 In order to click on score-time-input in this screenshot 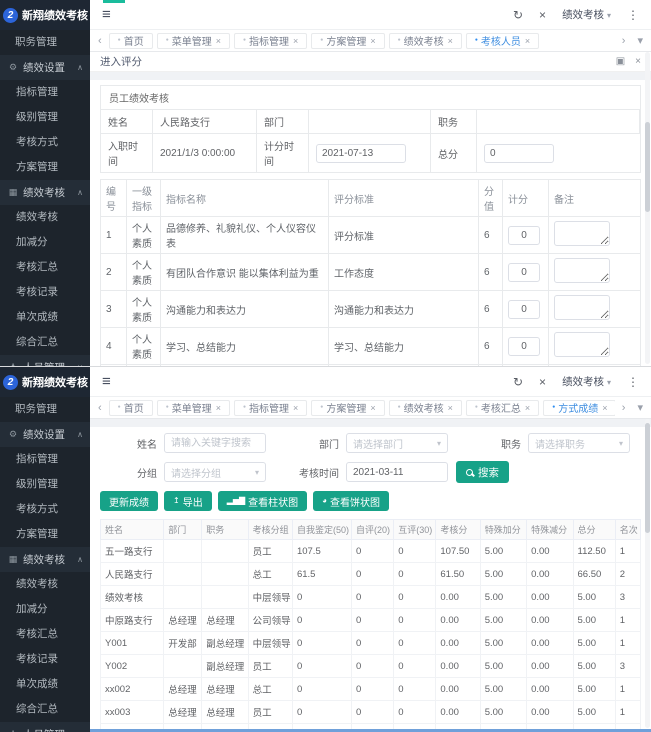, I will do `click(361, 153)`.